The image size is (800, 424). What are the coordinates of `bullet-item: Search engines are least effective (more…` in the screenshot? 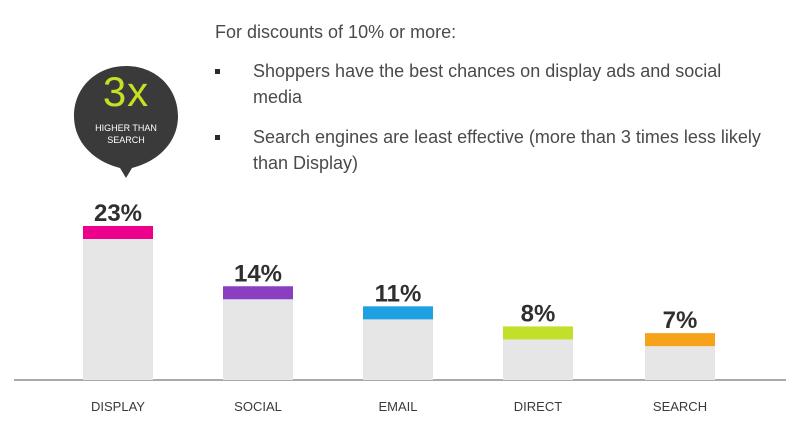 It's located at (495, 150).